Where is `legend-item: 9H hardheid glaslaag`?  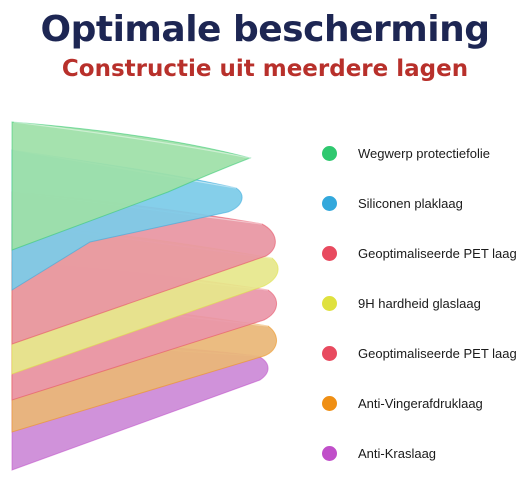
legend-item: 9H hardheid glaslaag is located at coordinates (425, 303).